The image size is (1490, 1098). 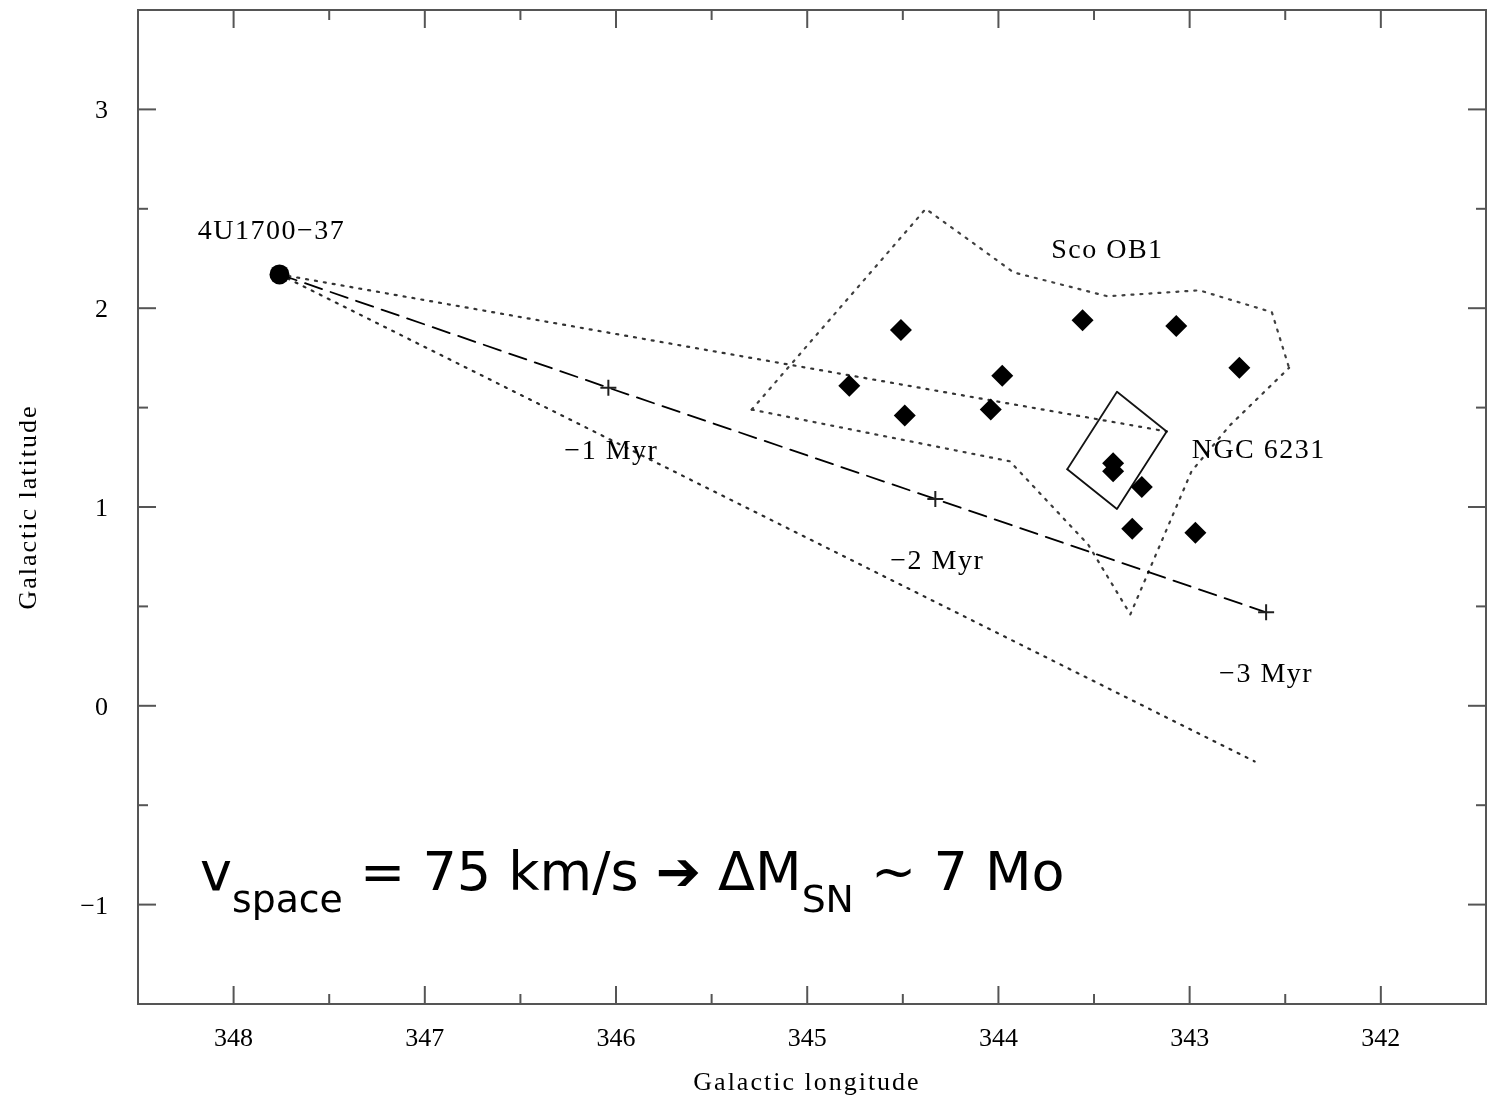 What do you see at coordinates (1107, 249) in the screenshot?
I see `annotation: Sco OB1` at bounding box center [1107, 249].